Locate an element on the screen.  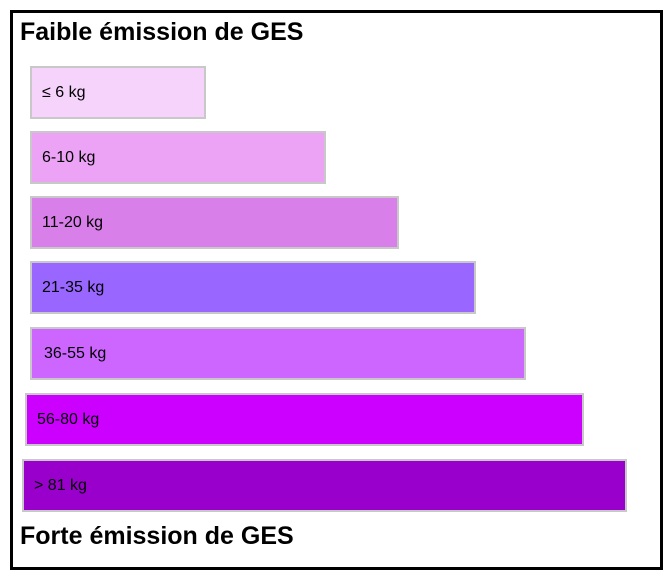
bar: > 81 kg is located at coordinates (324, 485).